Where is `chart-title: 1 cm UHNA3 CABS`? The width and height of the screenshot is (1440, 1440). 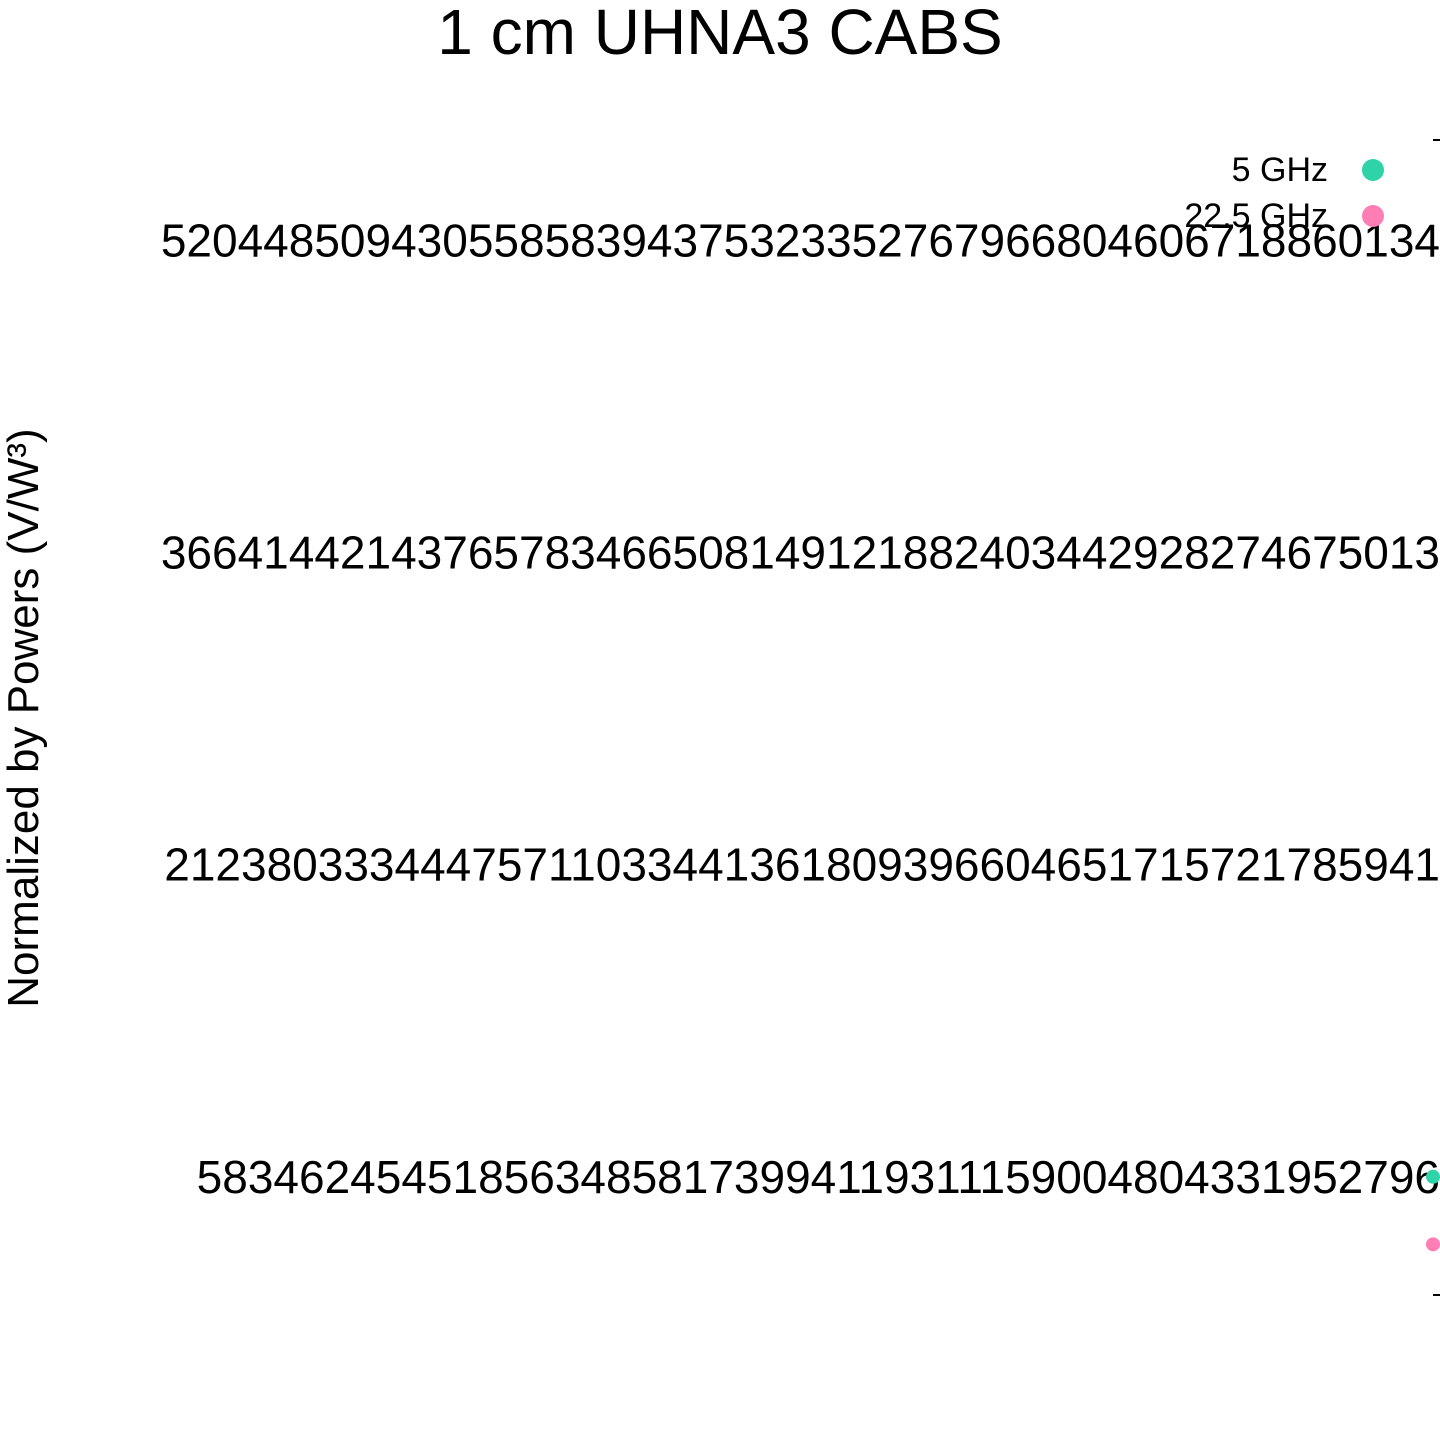 chart-title: 1 cm UHNA3 CABS is located at coordinates (720, 34).